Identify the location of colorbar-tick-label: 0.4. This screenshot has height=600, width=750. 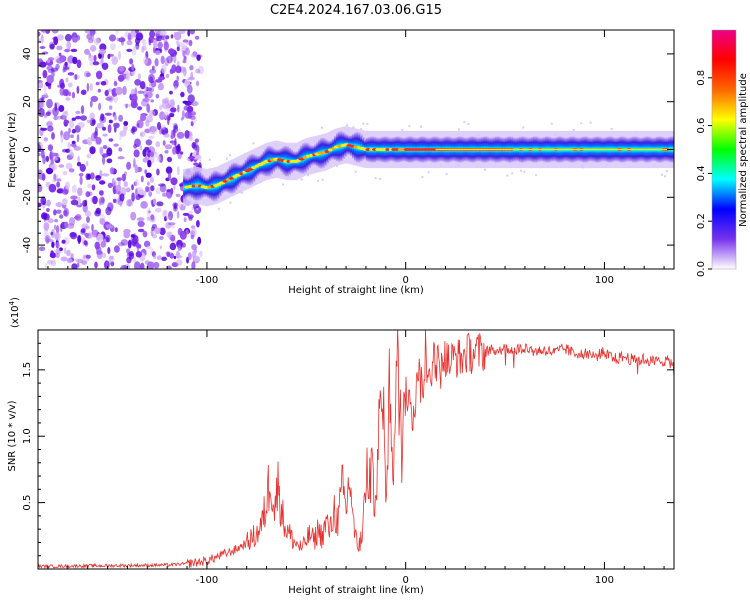
(701, 173).